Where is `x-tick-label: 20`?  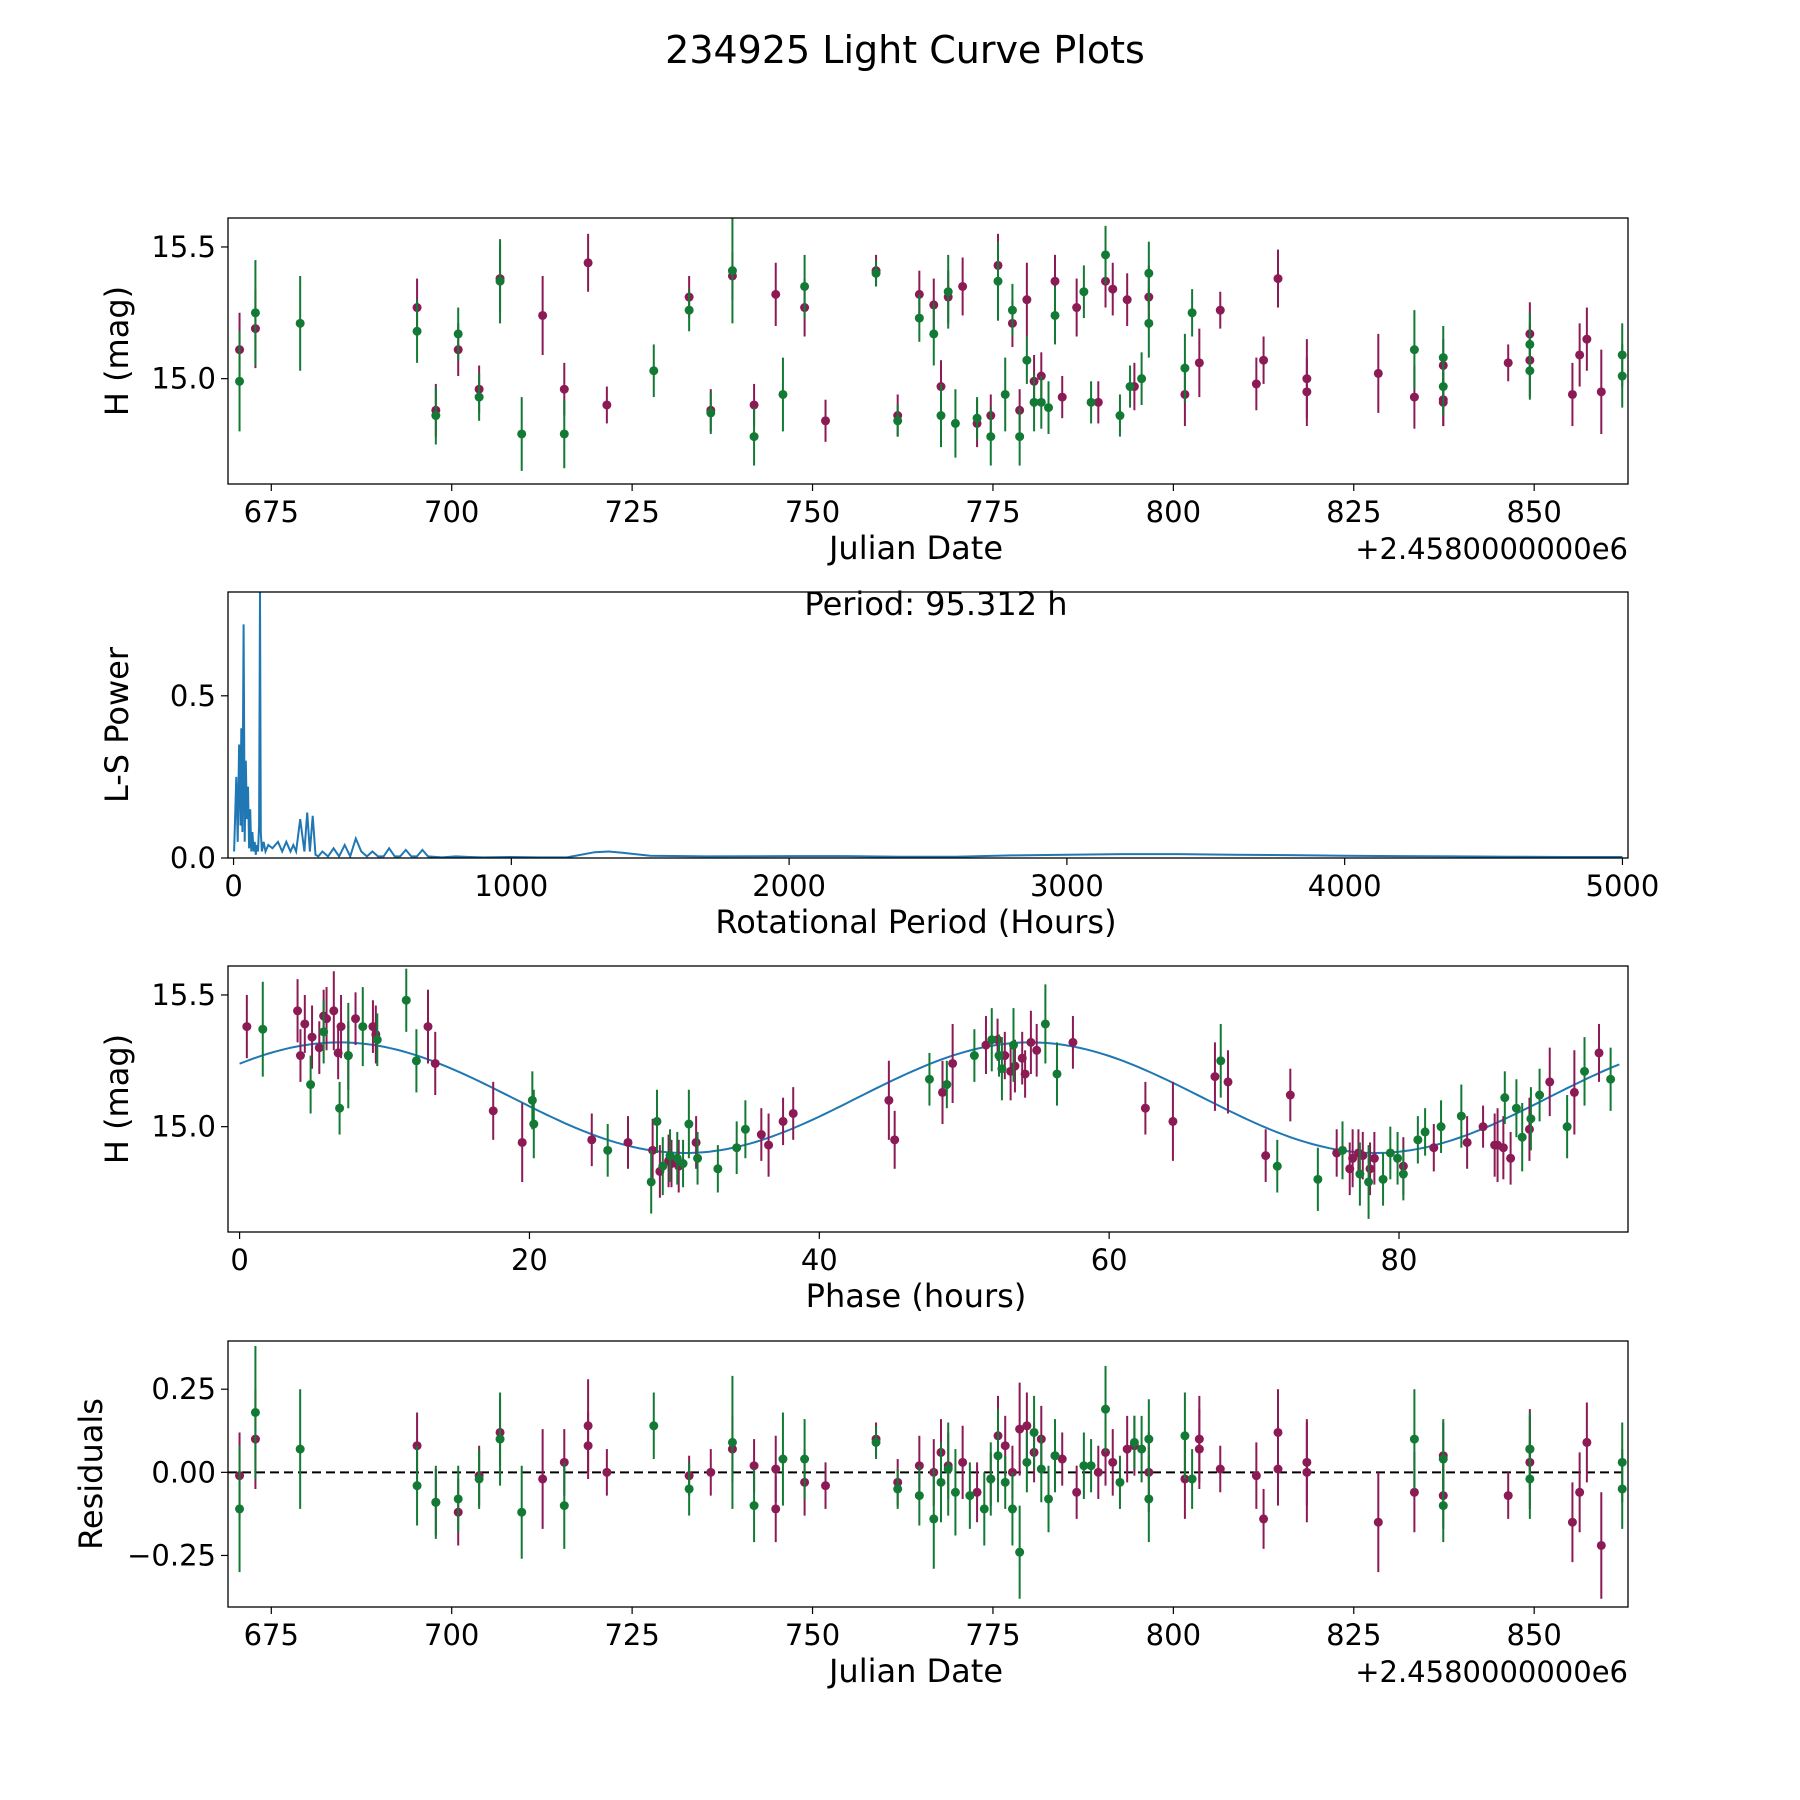
x-tick-label: 20 is located at coordinates (529, 1260).